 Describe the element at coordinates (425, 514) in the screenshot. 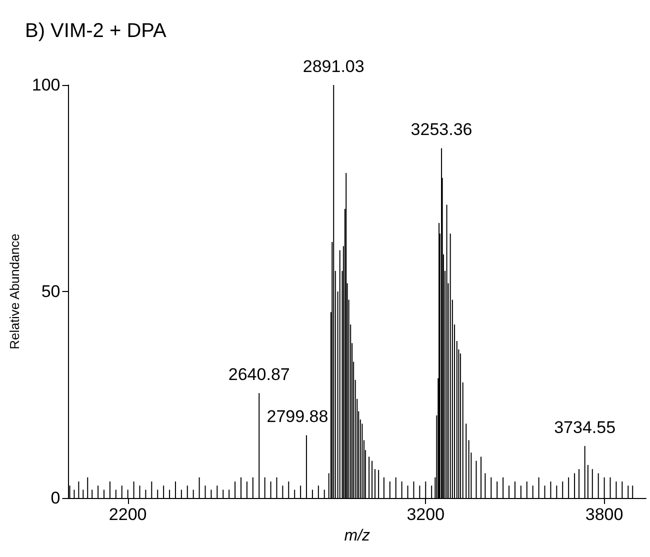

I see `x-tick-label: 3200` at that location.